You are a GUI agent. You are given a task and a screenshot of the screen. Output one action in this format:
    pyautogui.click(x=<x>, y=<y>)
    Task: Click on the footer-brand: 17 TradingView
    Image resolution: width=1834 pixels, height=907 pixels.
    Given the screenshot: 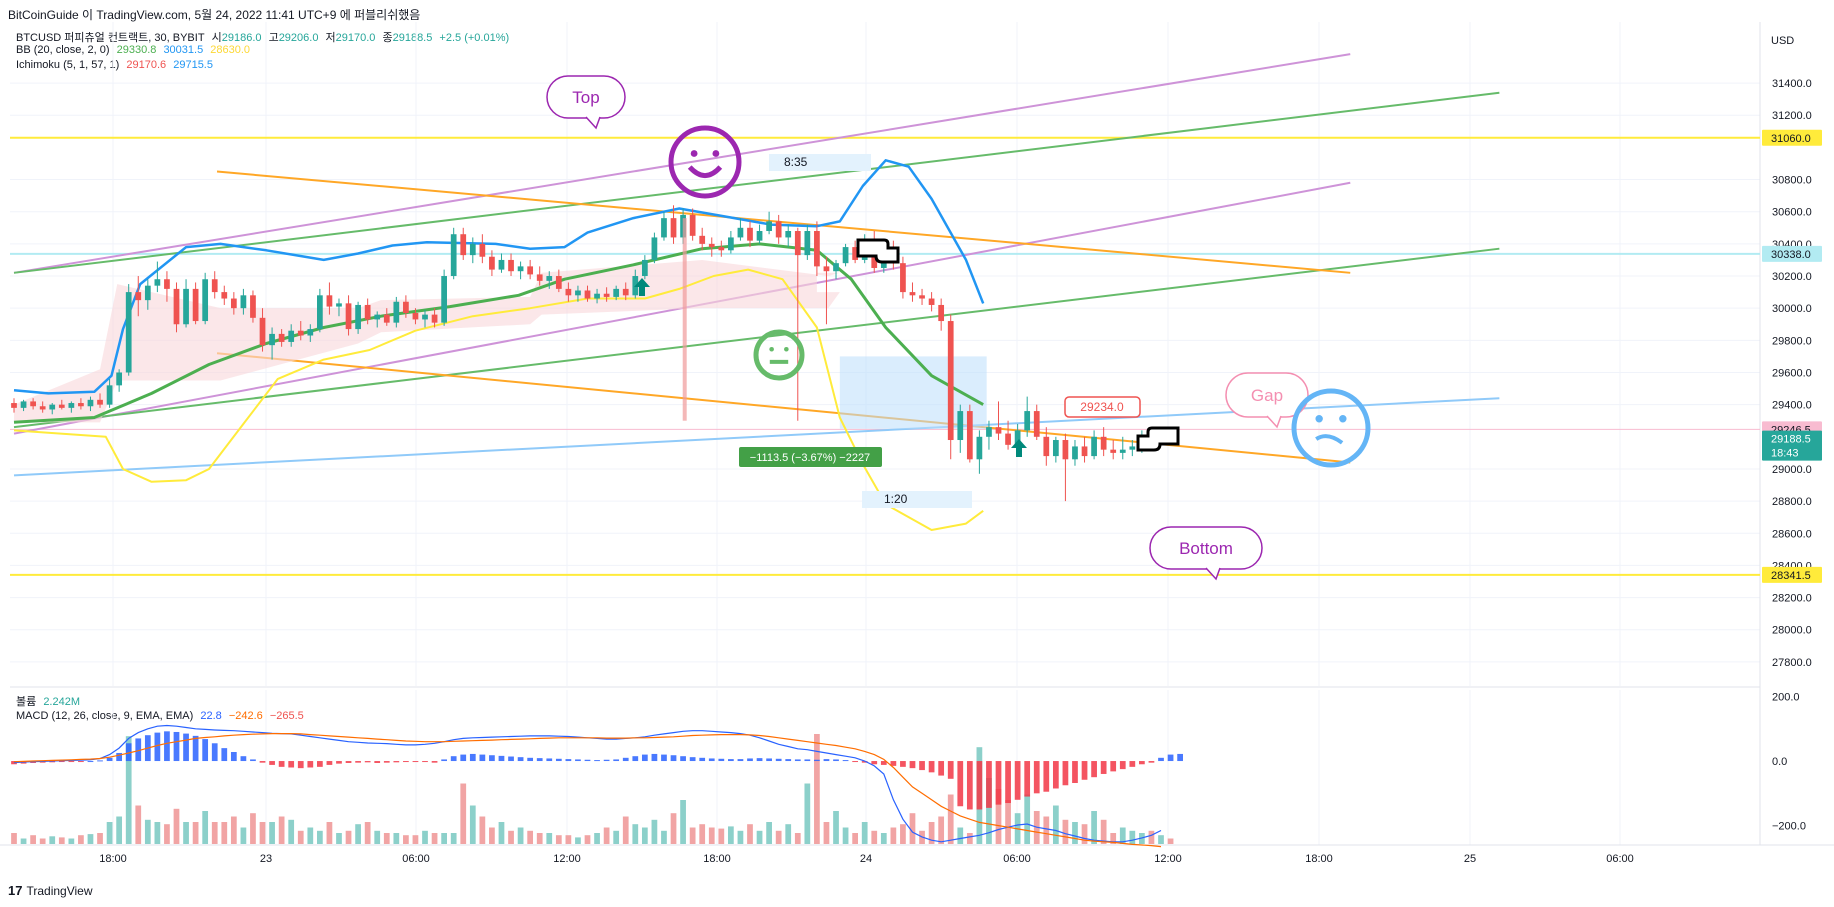 What is the action you would take?
    pyautogui.click(x=50, y=890)
    